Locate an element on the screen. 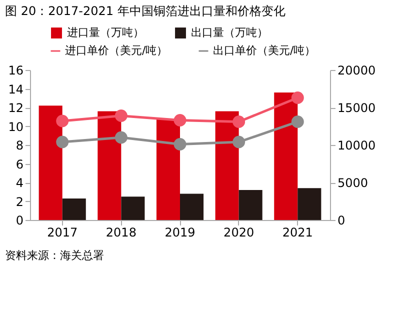 Image resolution: width=403 pixels, height=320 pixels. y2-tick-label: 0 is located at coordinates (342, 221).